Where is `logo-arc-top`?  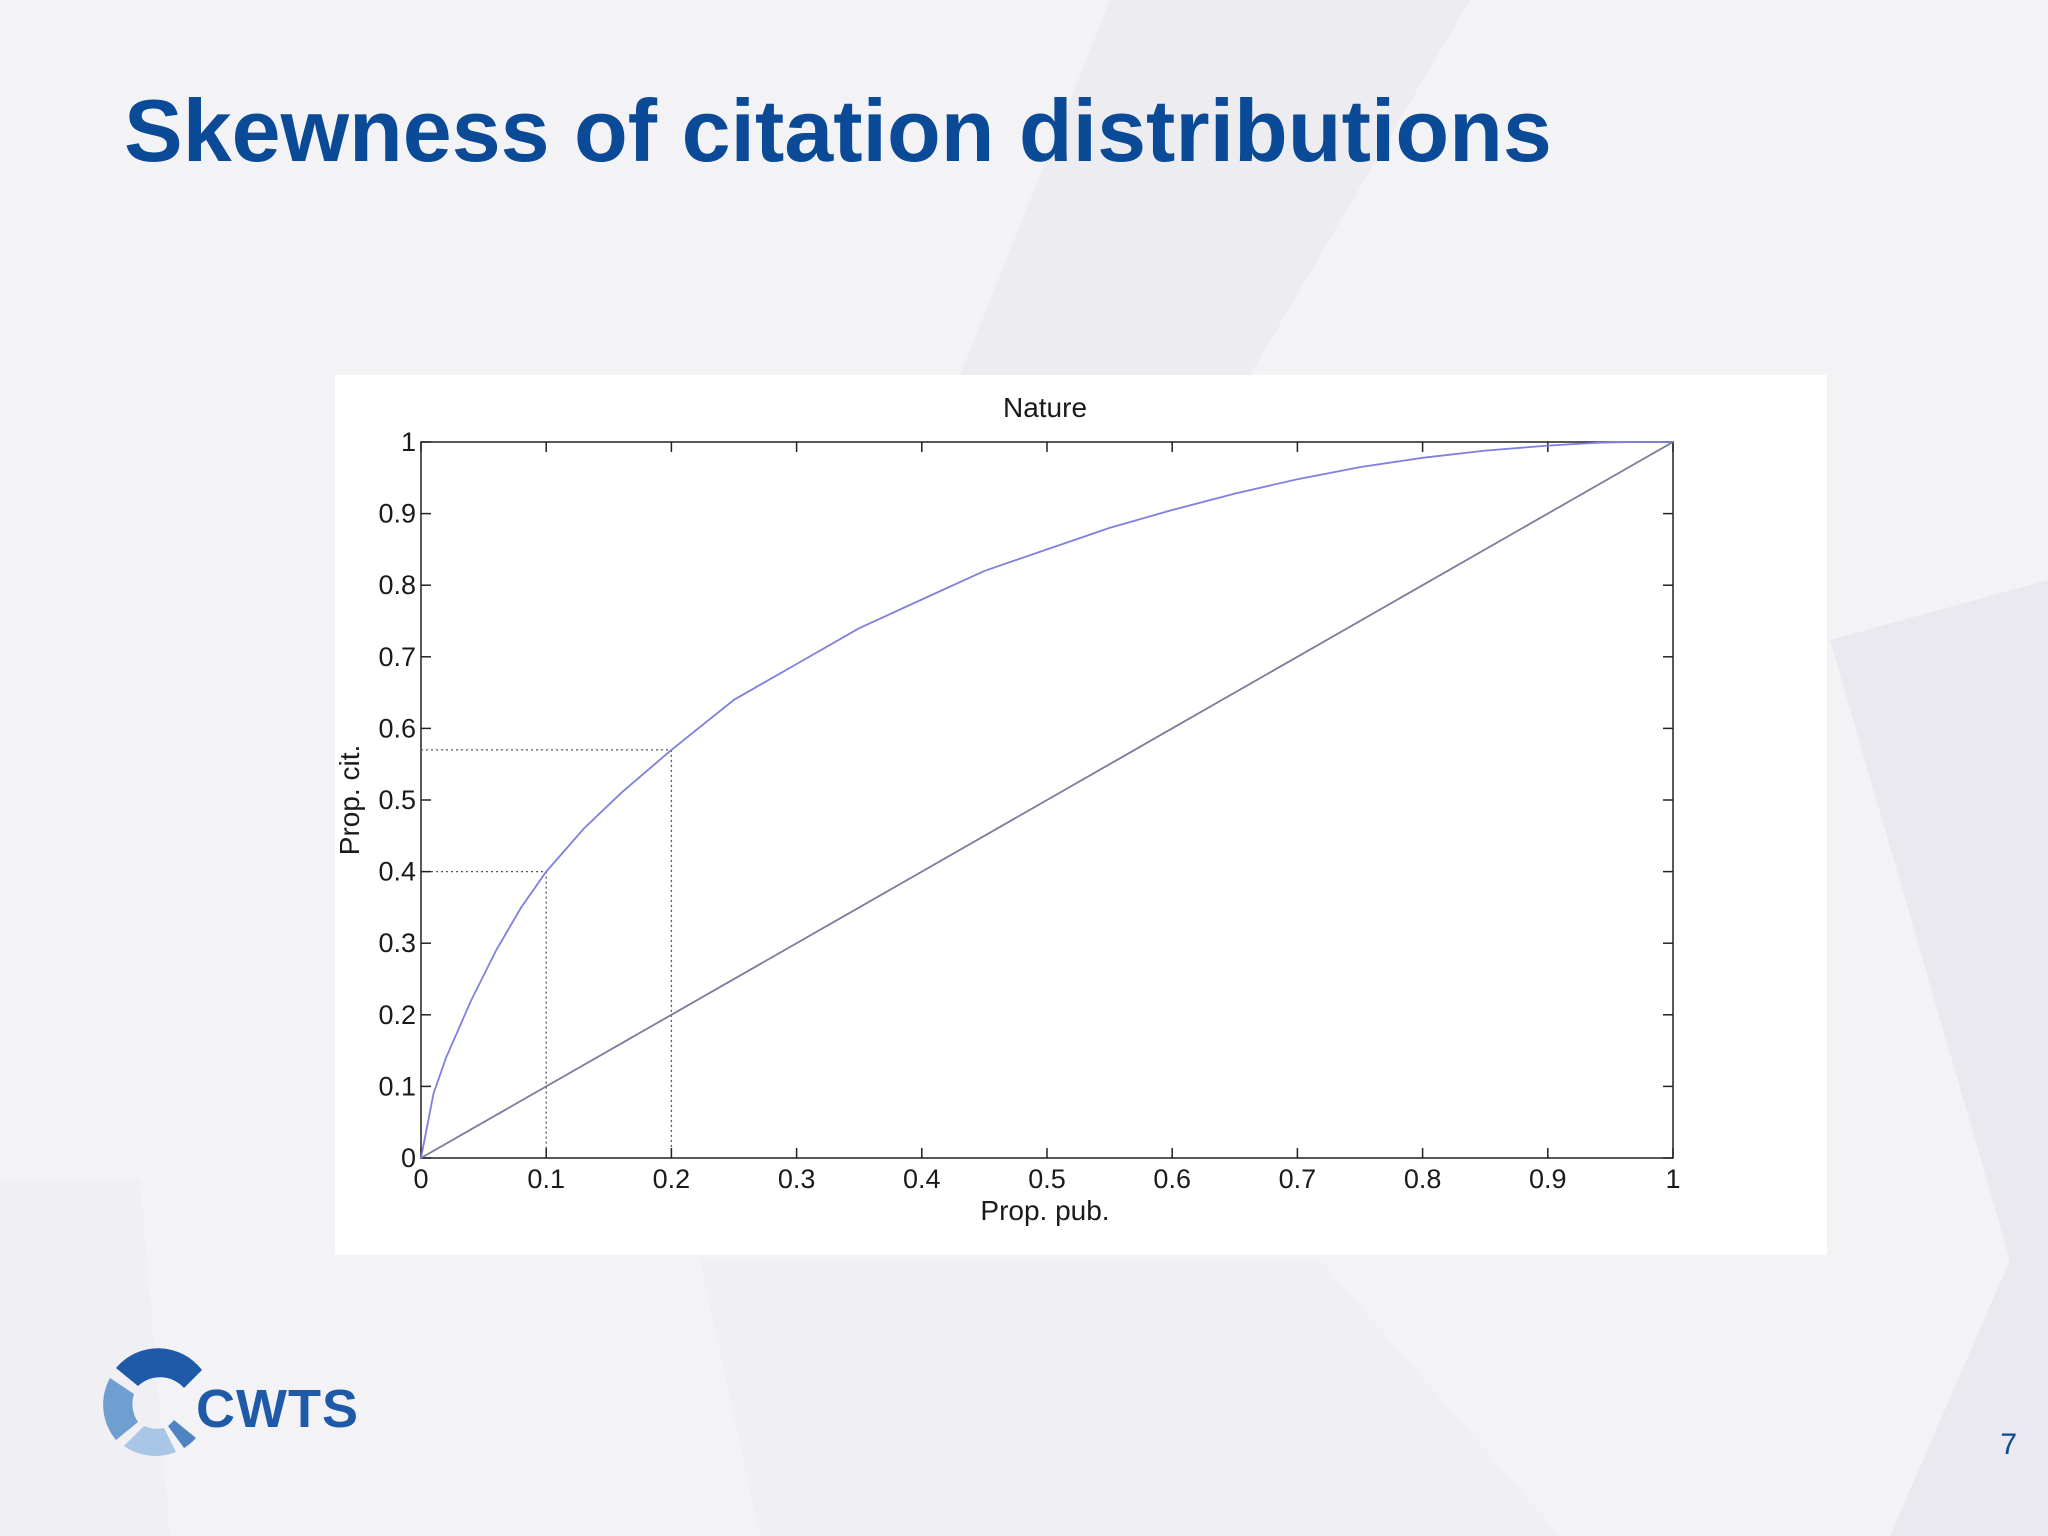 logo-arc-top is located at coordinates (159, 1368).